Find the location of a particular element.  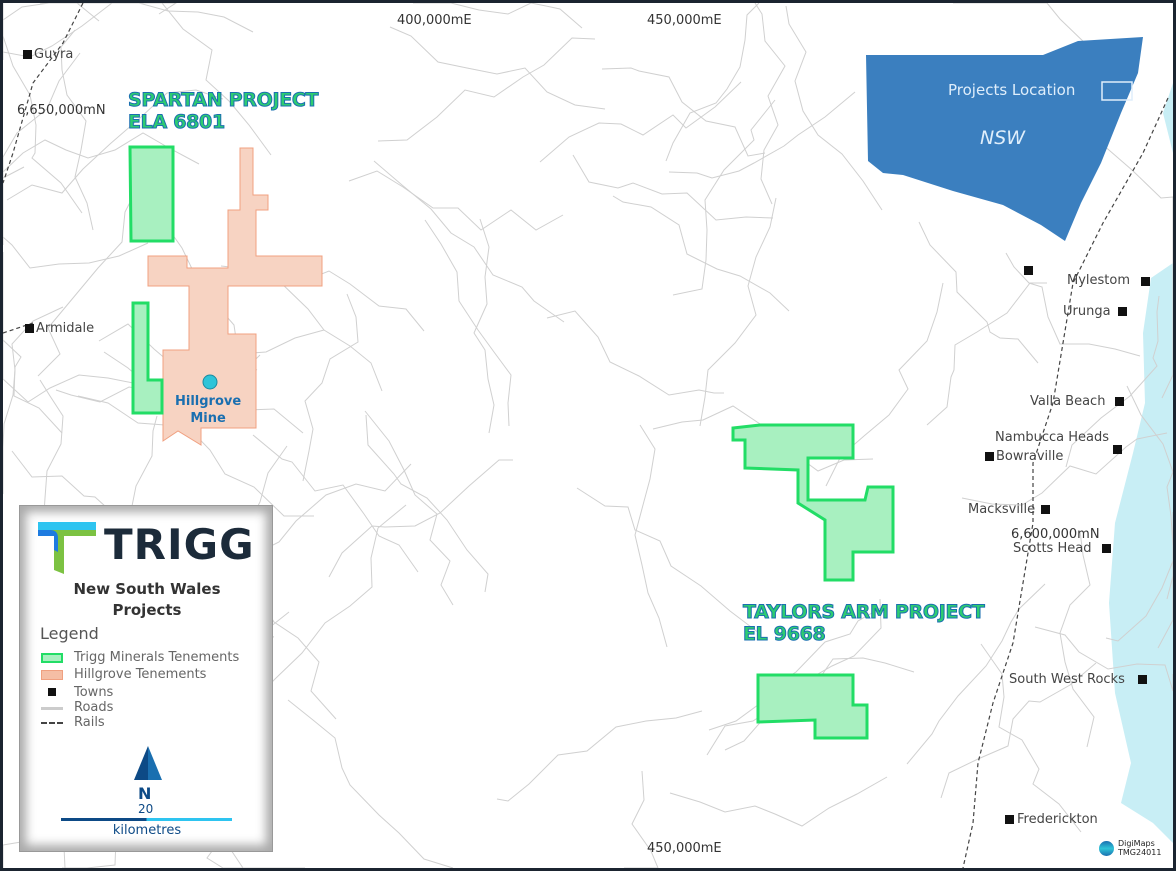

grid-label: 6,600,000mN is located at coordinates (1055, 534).